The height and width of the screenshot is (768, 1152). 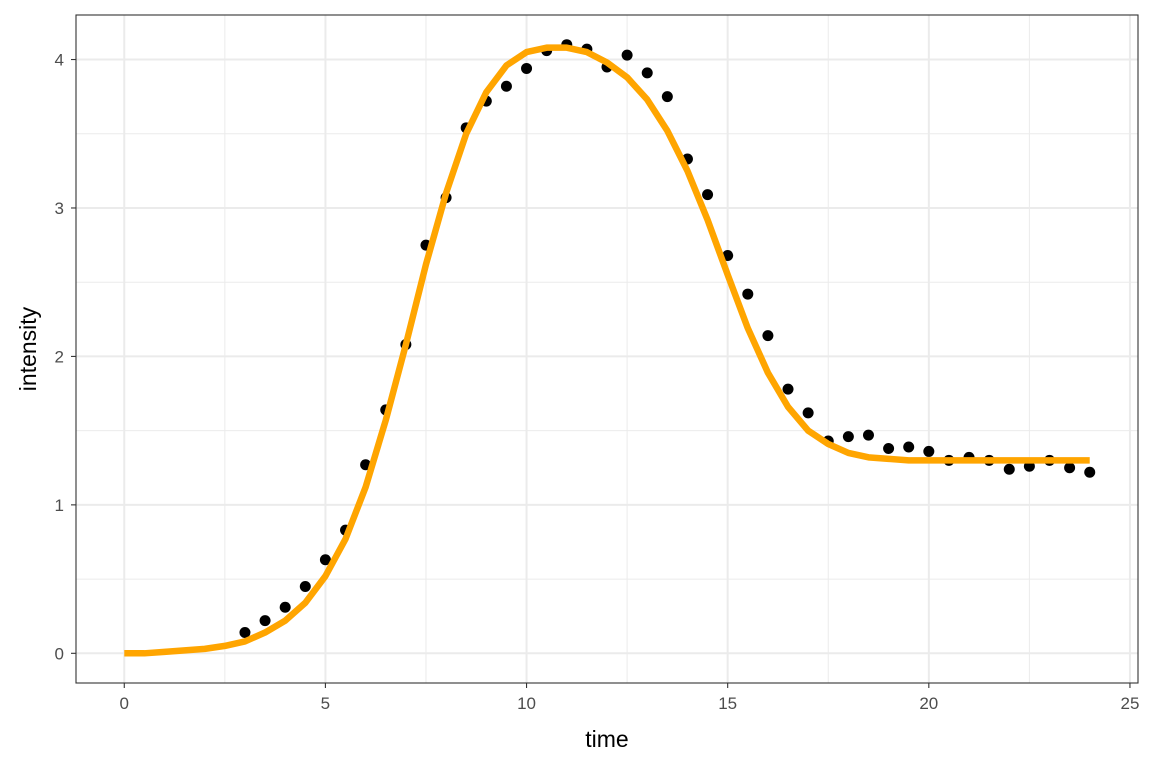 I want to click on y-tick-label: 3, so click(x=59, y=208).